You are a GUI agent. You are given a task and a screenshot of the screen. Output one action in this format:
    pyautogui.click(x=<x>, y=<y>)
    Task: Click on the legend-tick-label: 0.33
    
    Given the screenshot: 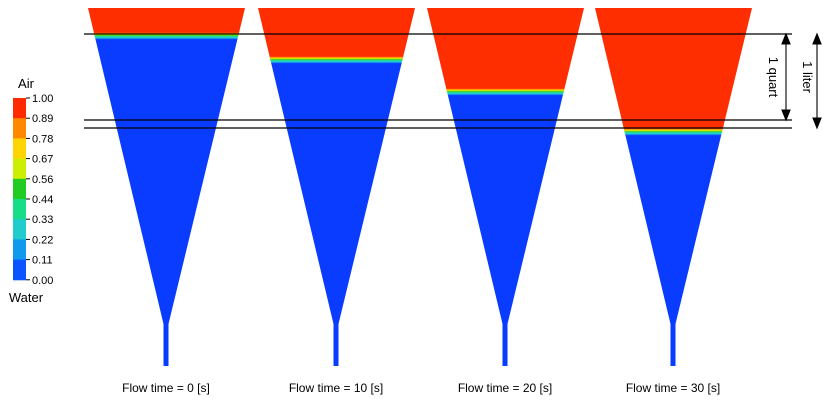 What is the action you would take?
    pyautogui.click(x=42, y=220)
    